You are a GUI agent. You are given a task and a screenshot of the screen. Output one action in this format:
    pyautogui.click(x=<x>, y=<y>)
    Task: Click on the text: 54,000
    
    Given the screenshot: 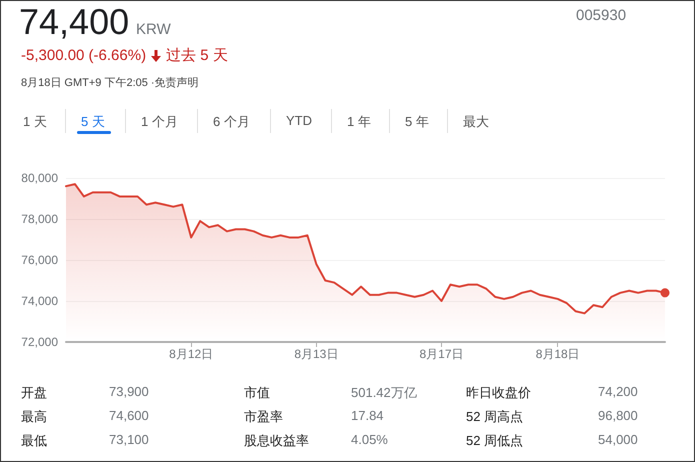 What is the action you would take?
    pyautogui.click(x=618, y=439)
    